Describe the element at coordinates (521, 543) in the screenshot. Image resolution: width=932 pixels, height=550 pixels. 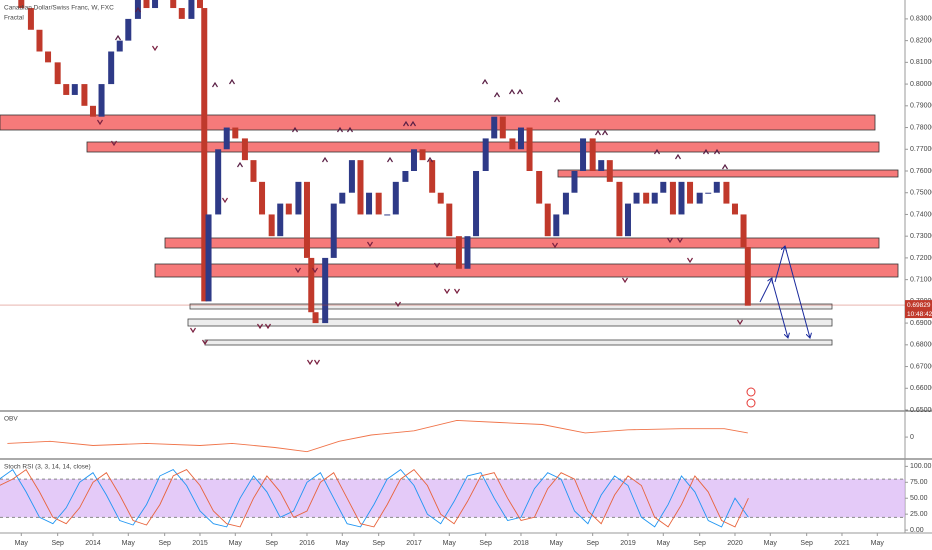
I see `x-tick-label: 2018` at that location.